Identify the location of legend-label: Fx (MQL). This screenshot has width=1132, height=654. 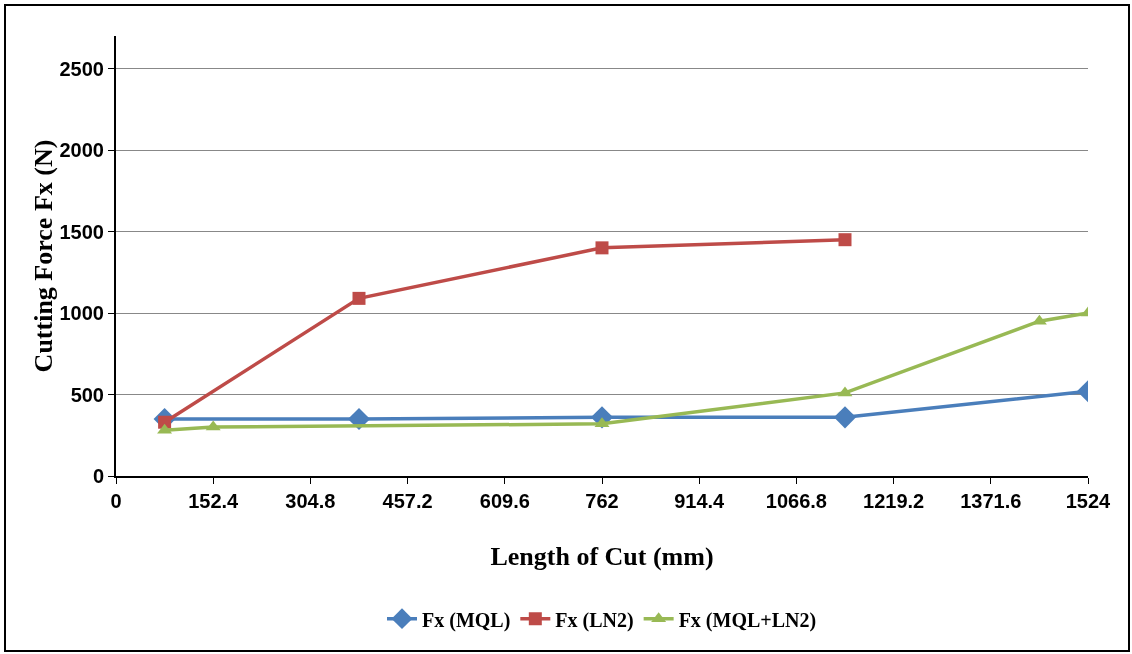
(466, 620).